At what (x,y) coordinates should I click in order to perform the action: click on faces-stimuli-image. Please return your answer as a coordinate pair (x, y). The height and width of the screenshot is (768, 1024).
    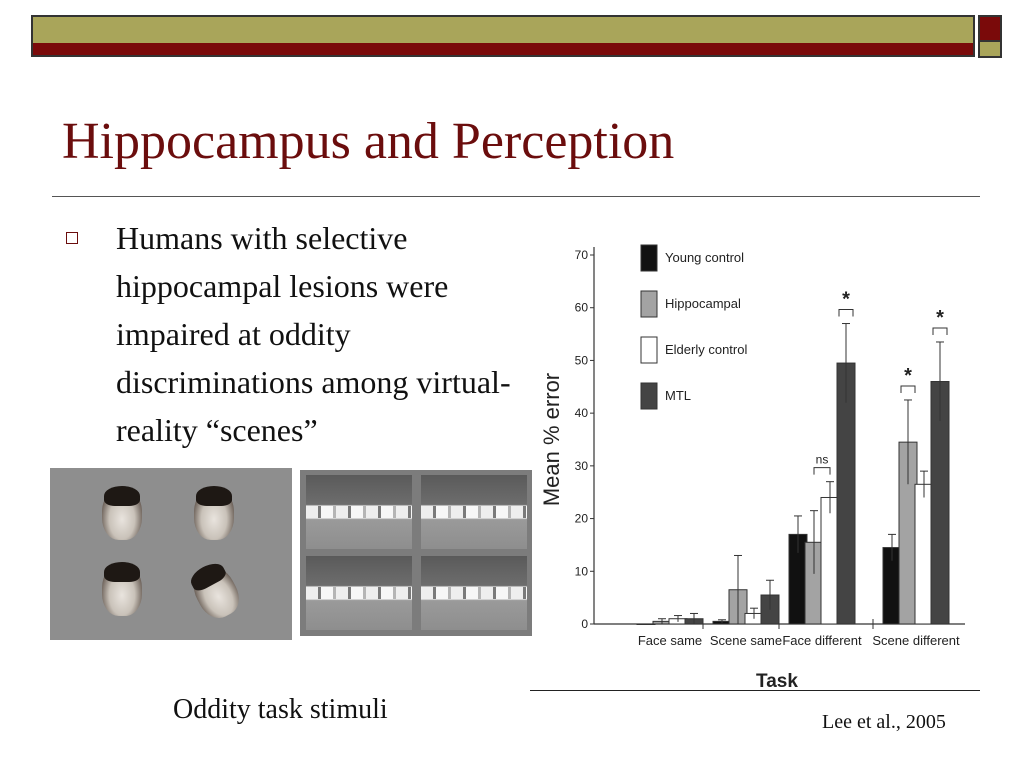
    Looking at the image, I should click on (171, 554).